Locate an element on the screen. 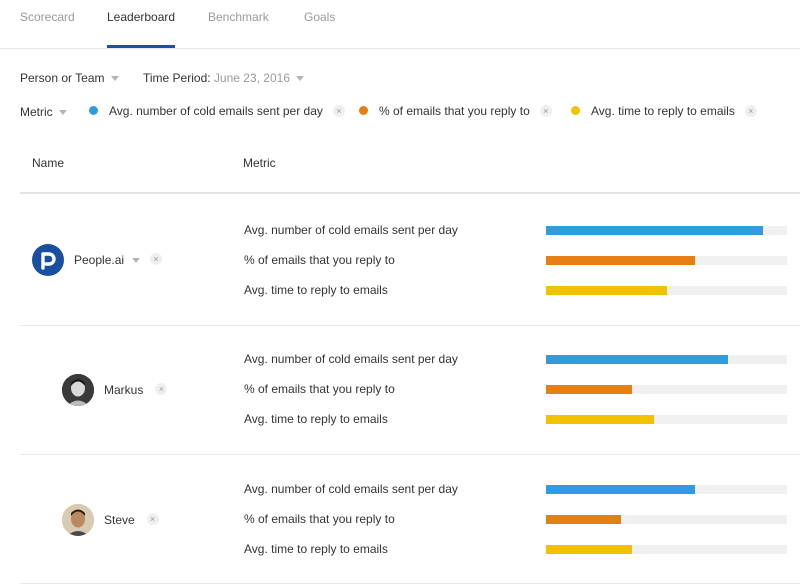 The height and width of the screenshot is (585, 800). leaderboard-entity: People.ai × is located at coordinates (97, 260).